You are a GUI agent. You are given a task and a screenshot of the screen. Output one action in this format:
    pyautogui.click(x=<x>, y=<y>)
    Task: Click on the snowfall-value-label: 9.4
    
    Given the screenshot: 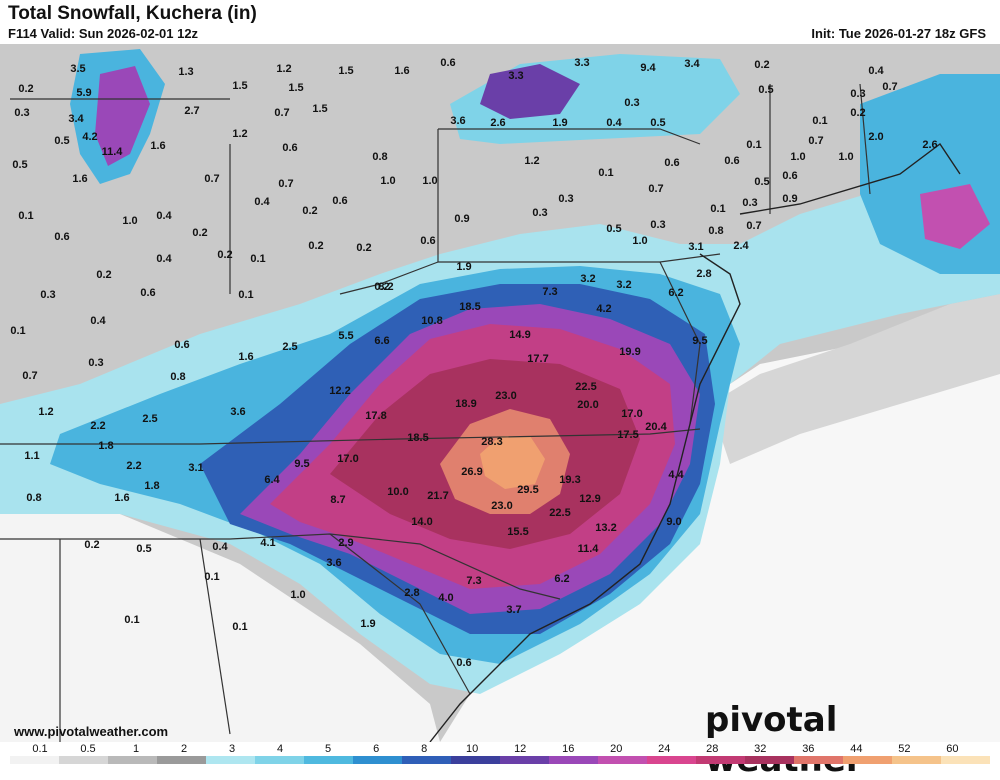 What is the action you would take?
    pyautogui.click(x=648, y=68)
    